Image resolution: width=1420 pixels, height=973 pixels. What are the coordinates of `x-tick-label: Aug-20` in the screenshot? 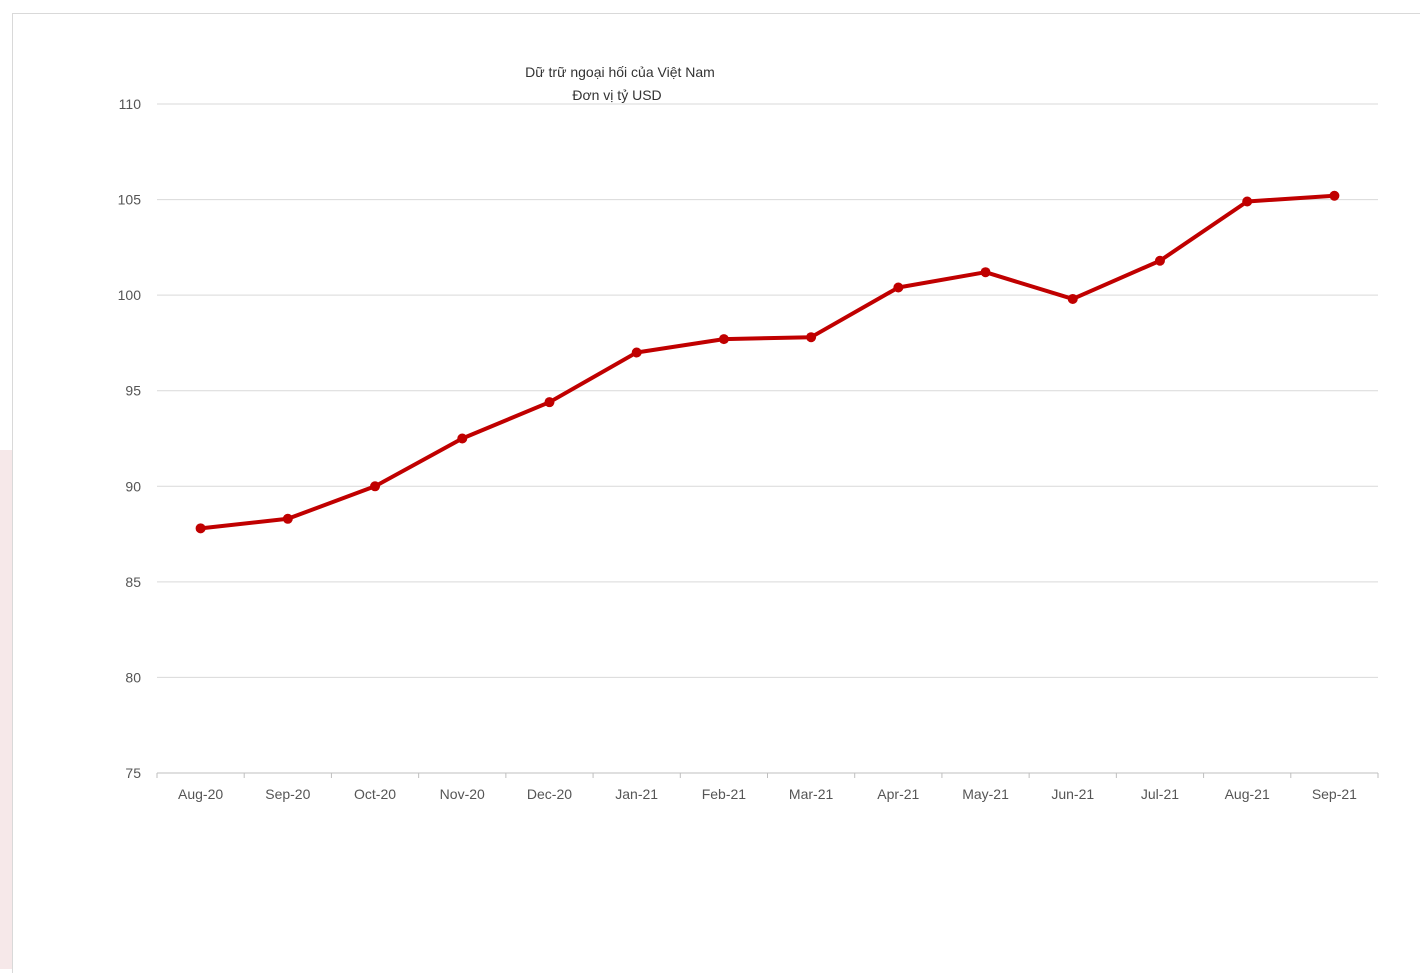 It's located at (200, 794).